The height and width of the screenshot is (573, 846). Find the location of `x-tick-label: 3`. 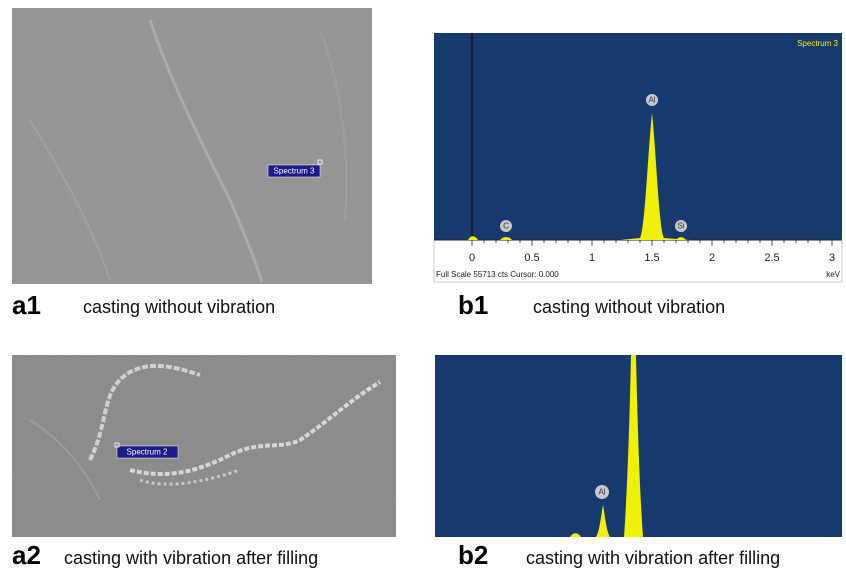

x-tick-label: 3 is located at coordinates (832, 258).